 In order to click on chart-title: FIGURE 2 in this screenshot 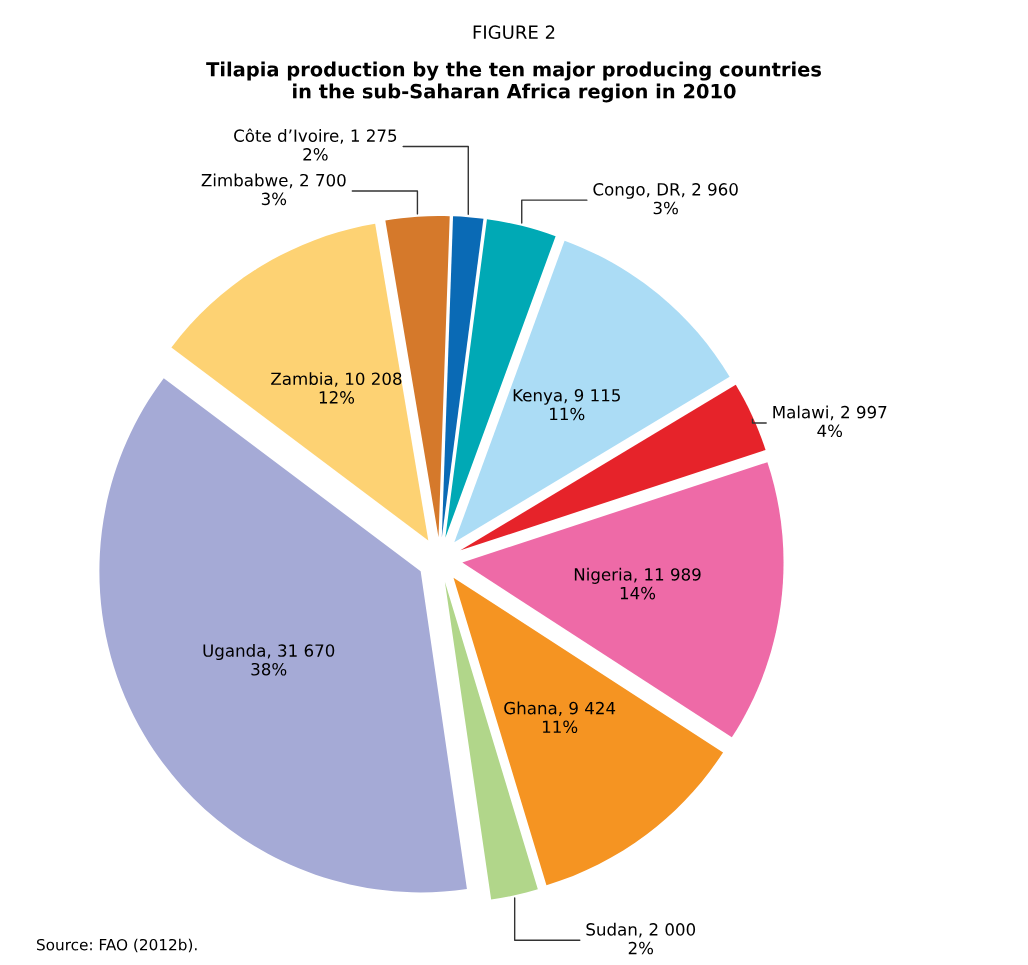, I will do `click(514, 32)`.